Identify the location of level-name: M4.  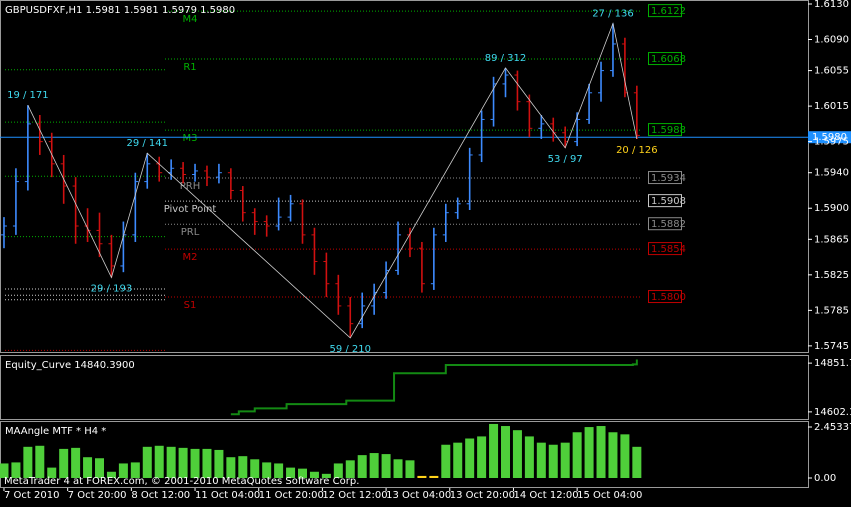
(190, 19).